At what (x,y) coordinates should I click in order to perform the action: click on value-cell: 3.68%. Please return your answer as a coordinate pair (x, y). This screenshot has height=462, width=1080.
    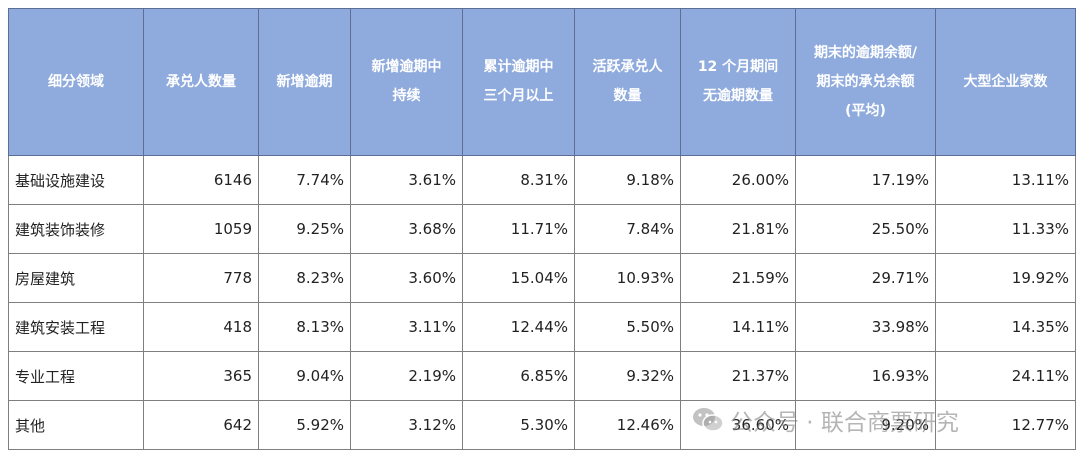
    Looking at the image, I should click on (406, 229).